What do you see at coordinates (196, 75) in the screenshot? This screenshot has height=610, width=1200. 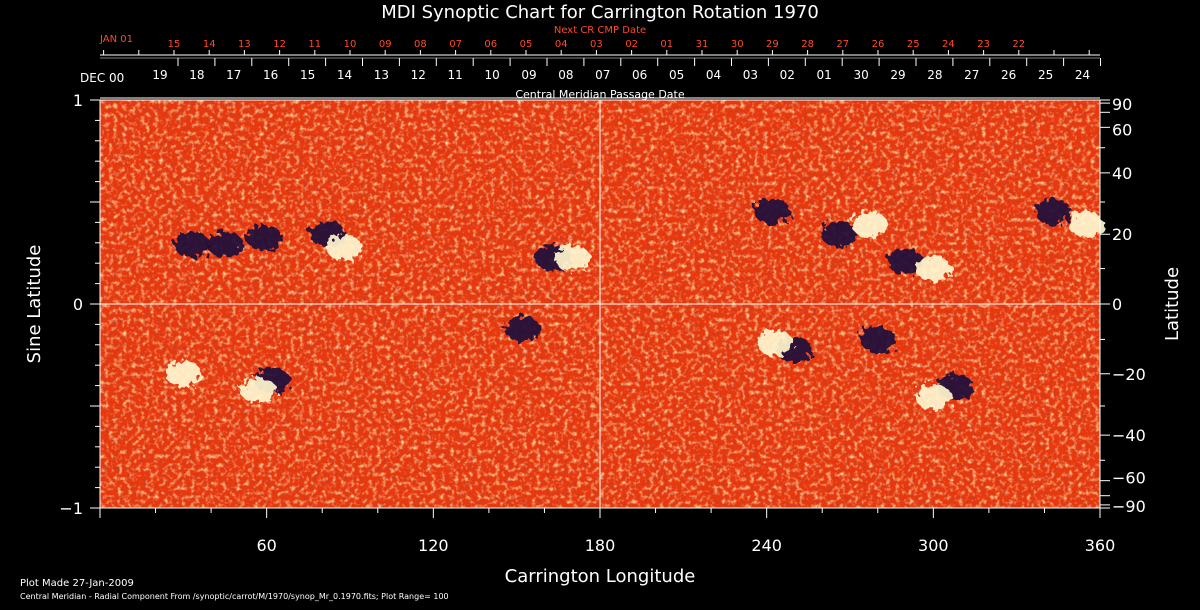 I see `cmp-date-label: 18` at bounding box center [196, 75].